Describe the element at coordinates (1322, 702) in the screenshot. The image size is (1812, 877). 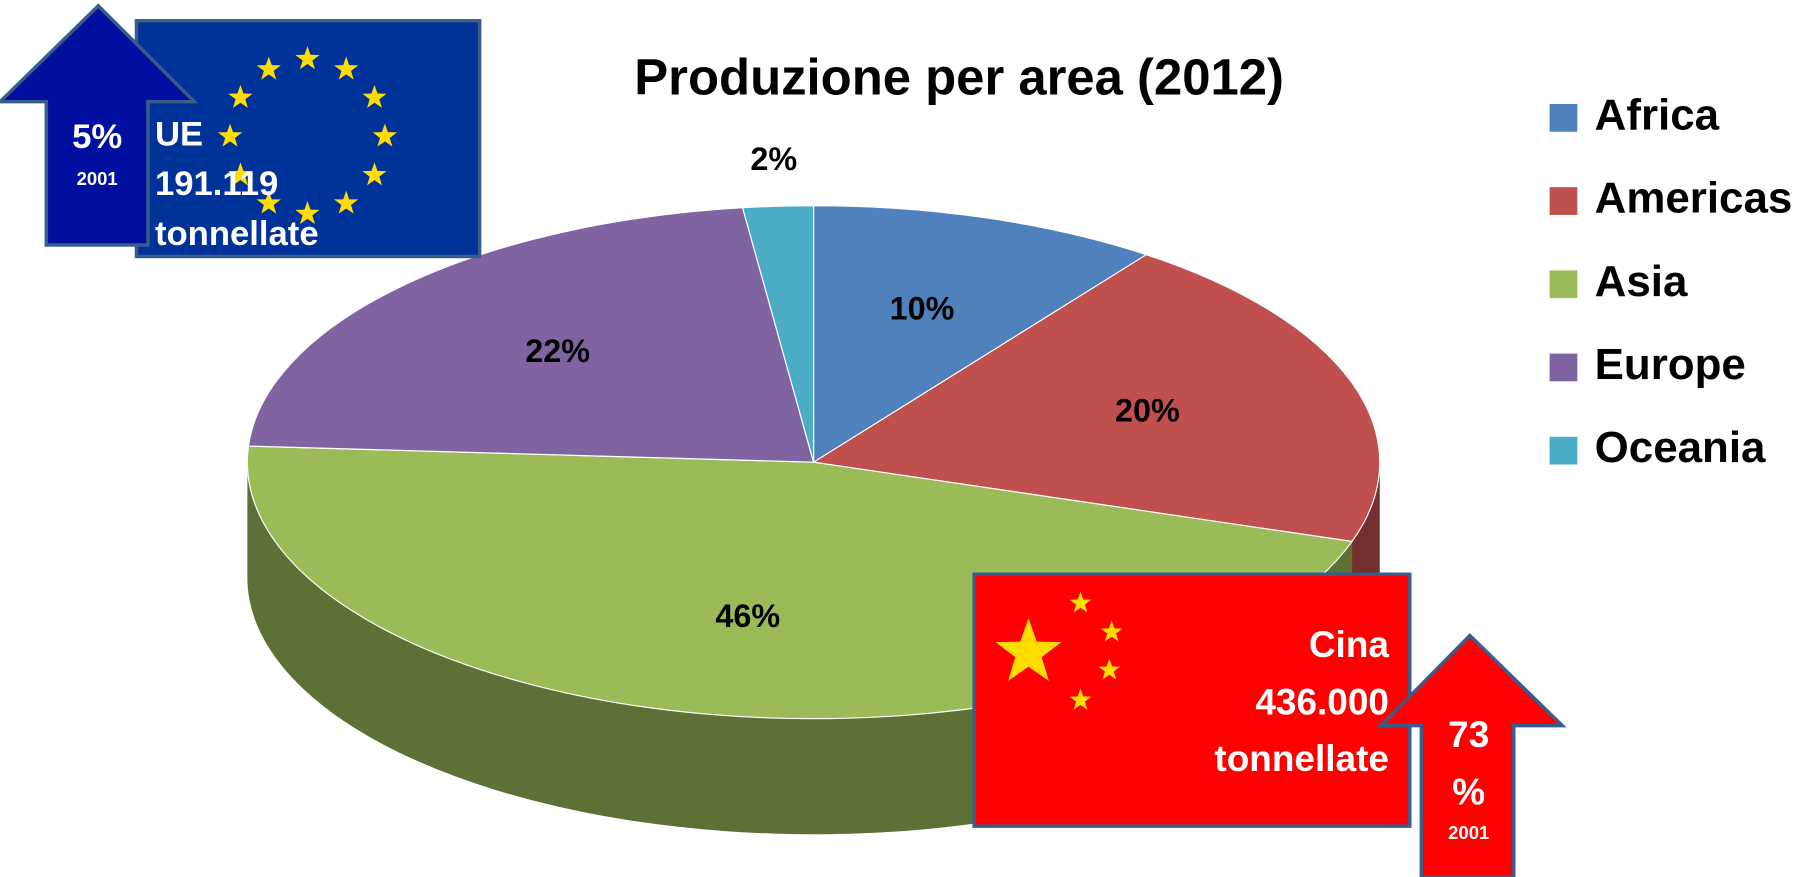
I see `china-amount: 436.000` at that location.